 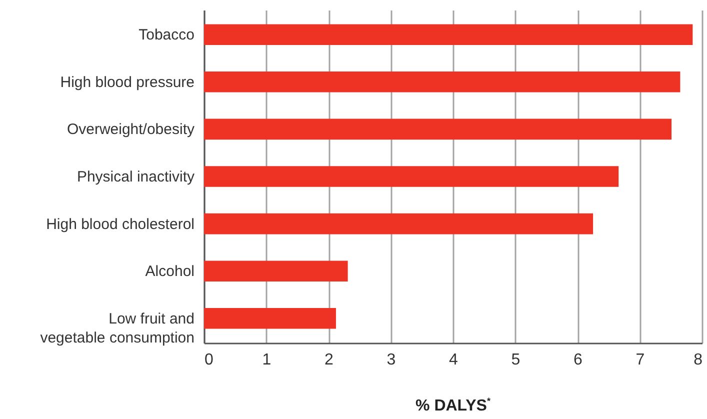 What do you see at coordinates (127, 82) in the screenshot?
I see `y-tick-label: High blood pressure` at bounding box center [127, 82].